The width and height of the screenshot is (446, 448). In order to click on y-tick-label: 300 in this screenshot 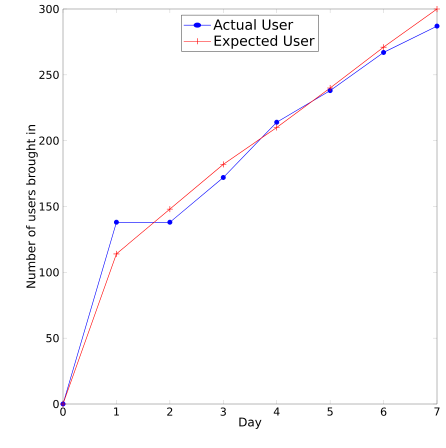, I will do `click(49, 9)`.